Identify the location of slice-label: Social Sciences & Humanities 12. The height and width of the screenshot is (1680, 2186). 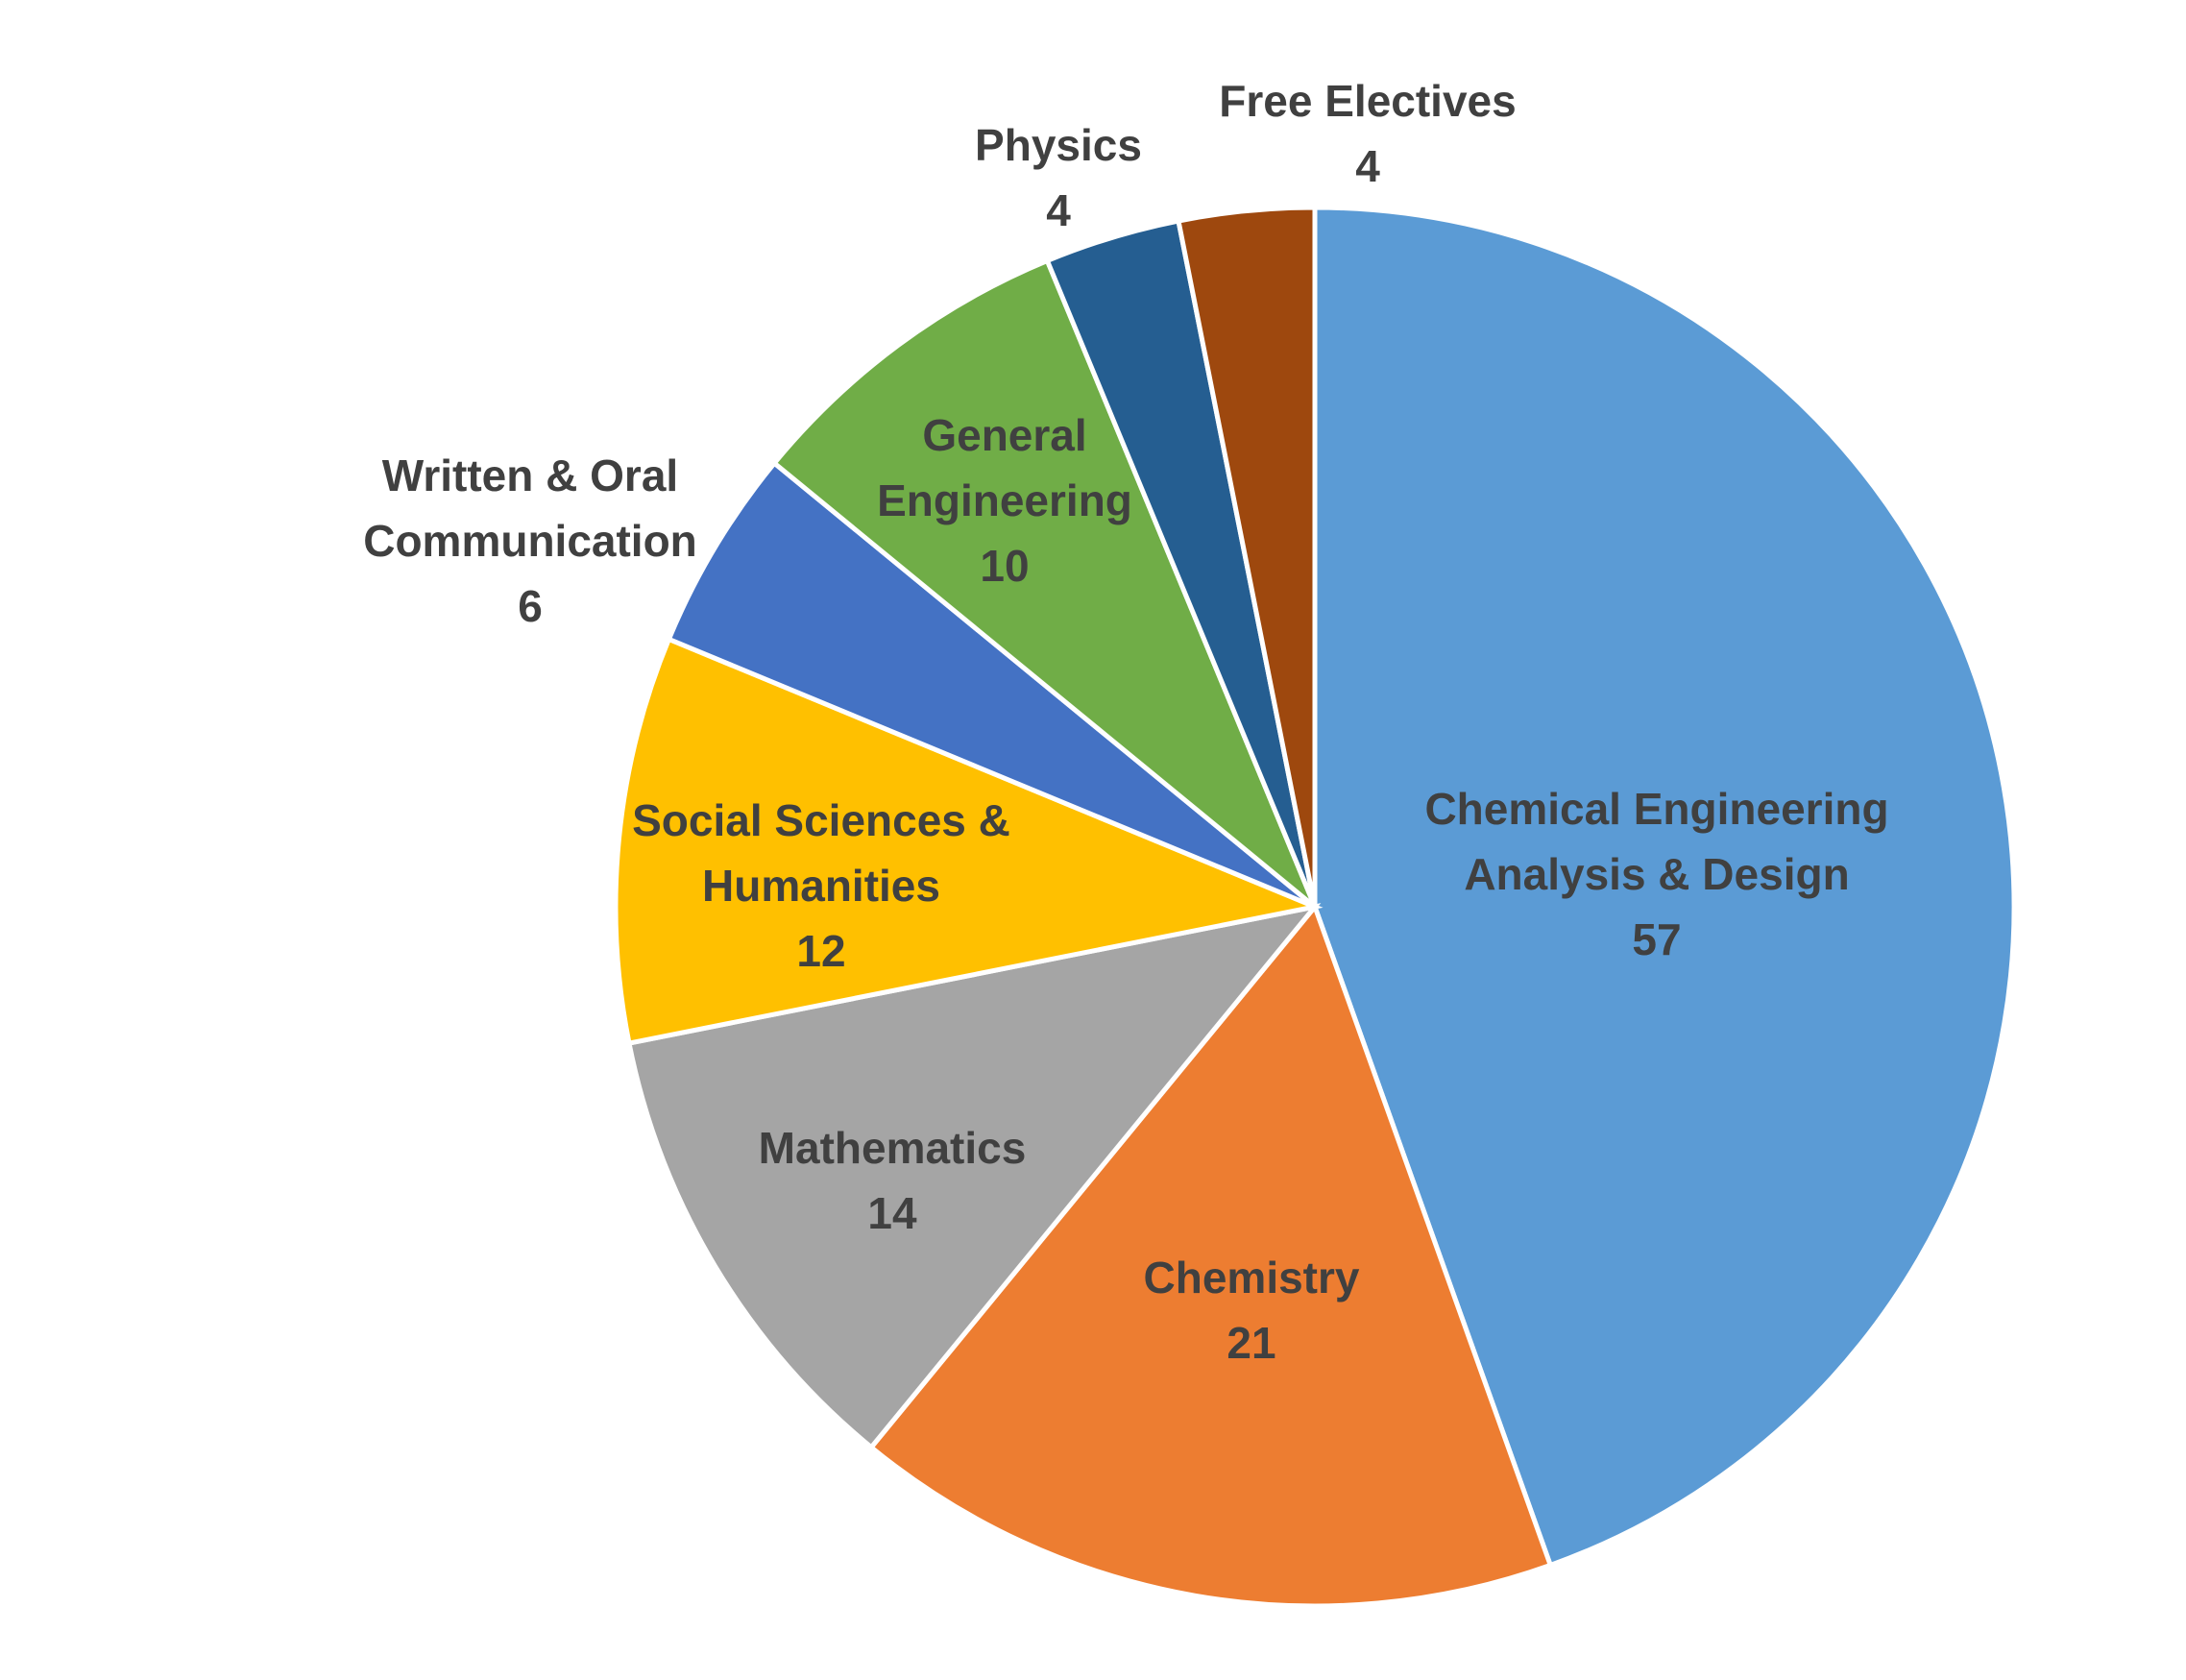
(821, 886).